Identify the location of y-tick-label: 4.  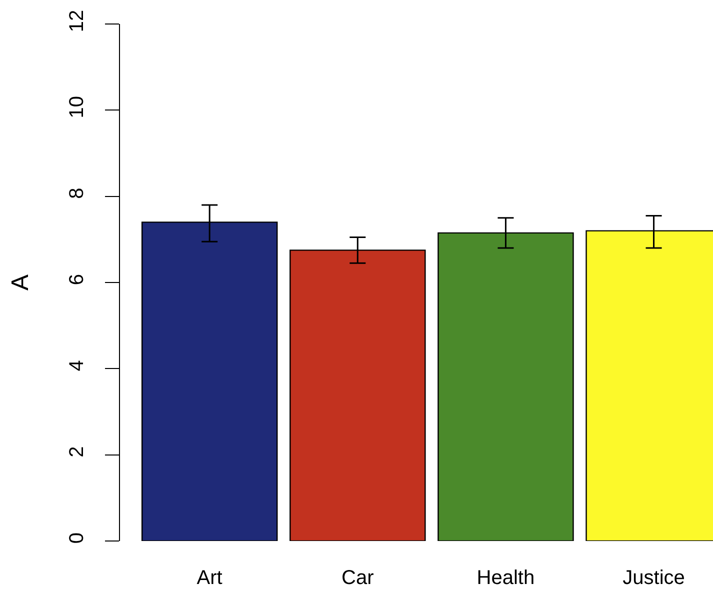
(77, 366).